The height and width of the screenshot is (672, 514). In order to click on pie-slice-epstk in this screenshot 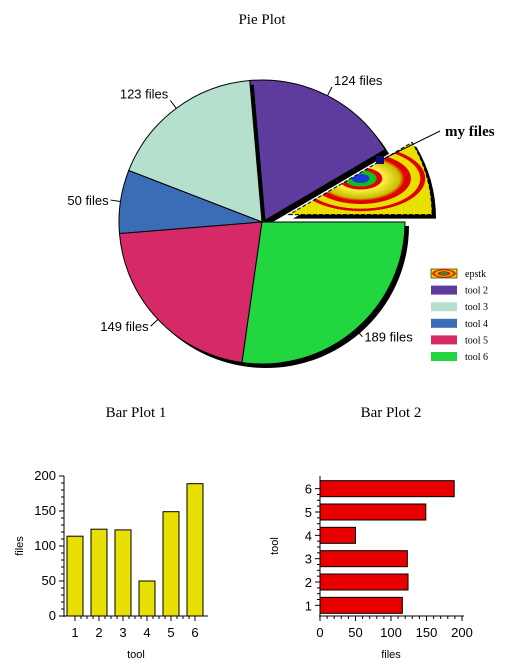, I will do `click(360, 178)`.